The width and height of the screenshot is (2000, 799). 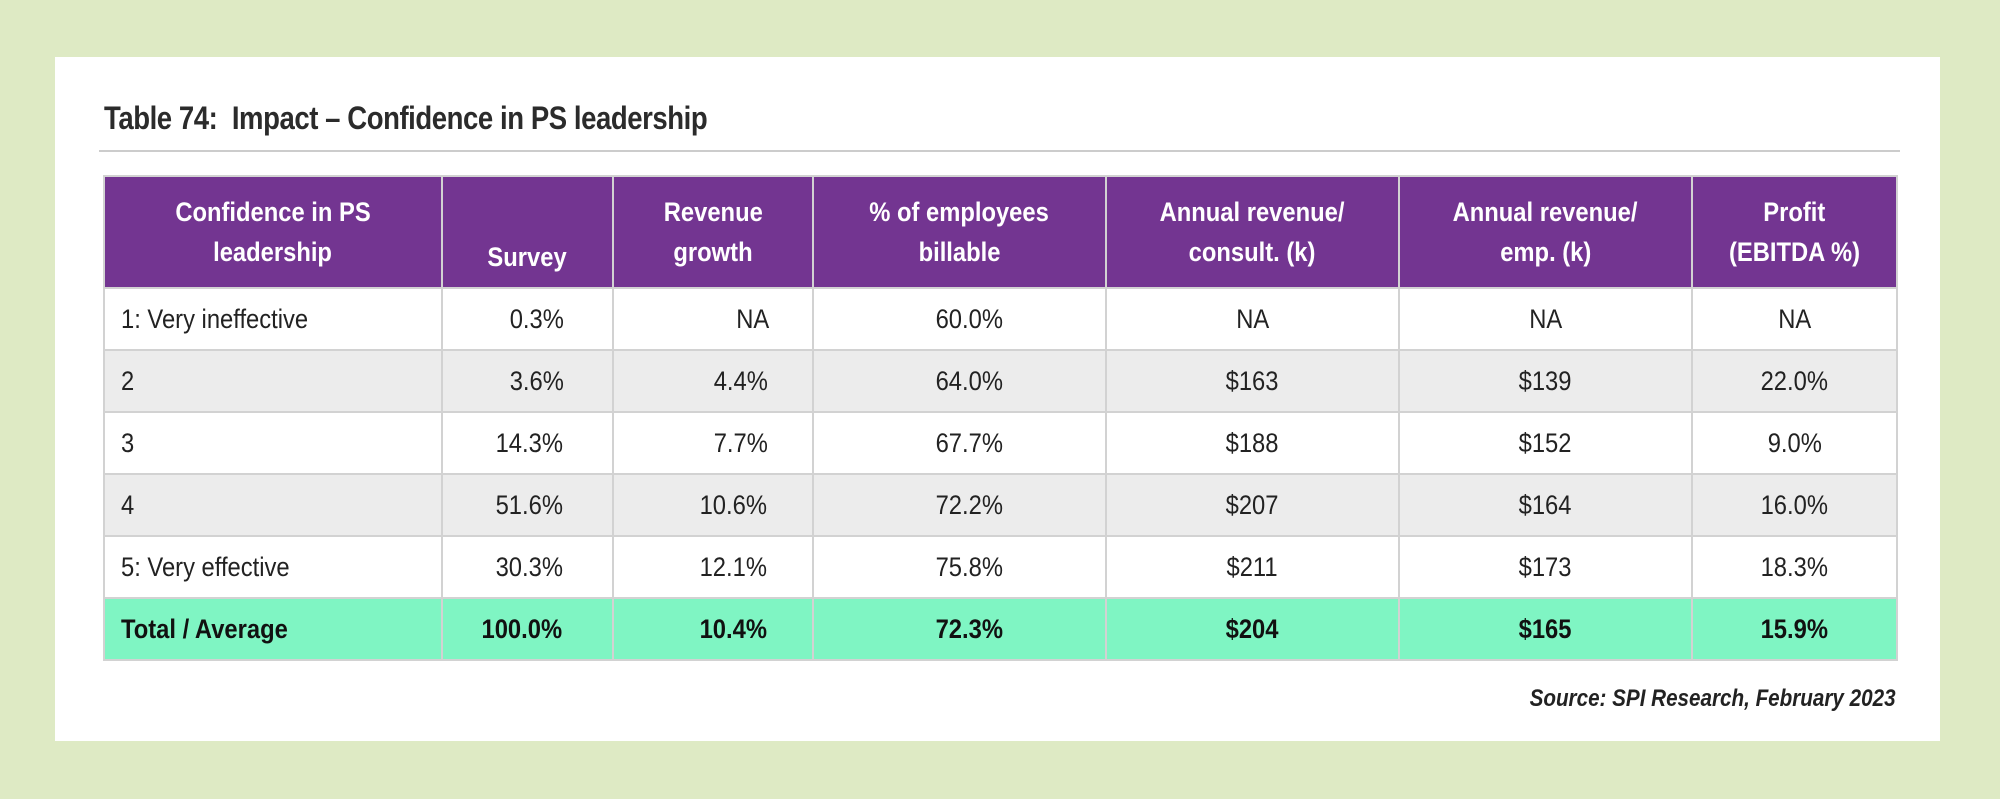 I want to click on revenue-per-employee-cell: $164, so click(x=1545, y=505).